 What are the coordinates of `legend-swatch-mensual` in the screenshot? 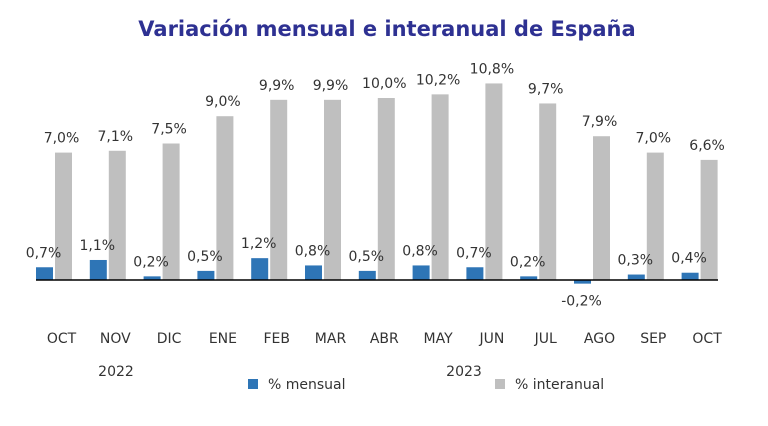 It's located at (253, 384).